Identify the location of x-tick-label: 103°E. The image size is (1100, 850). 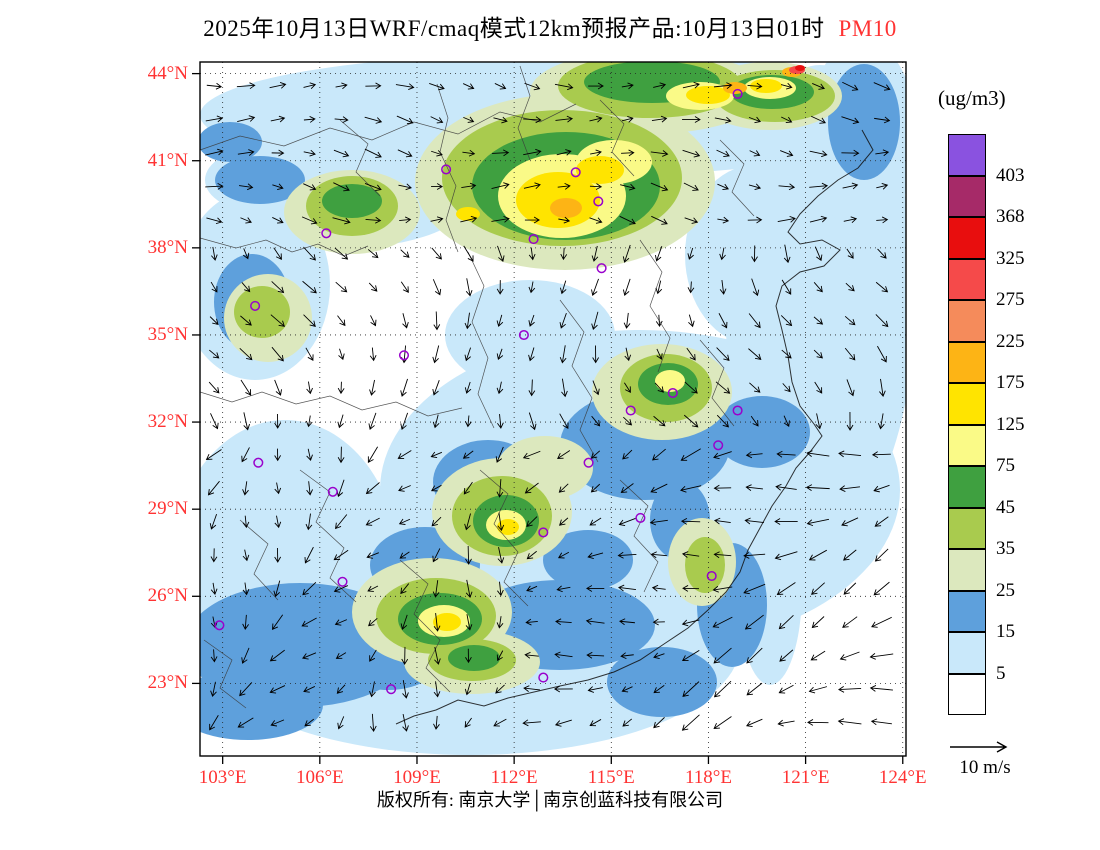
(222, 777).